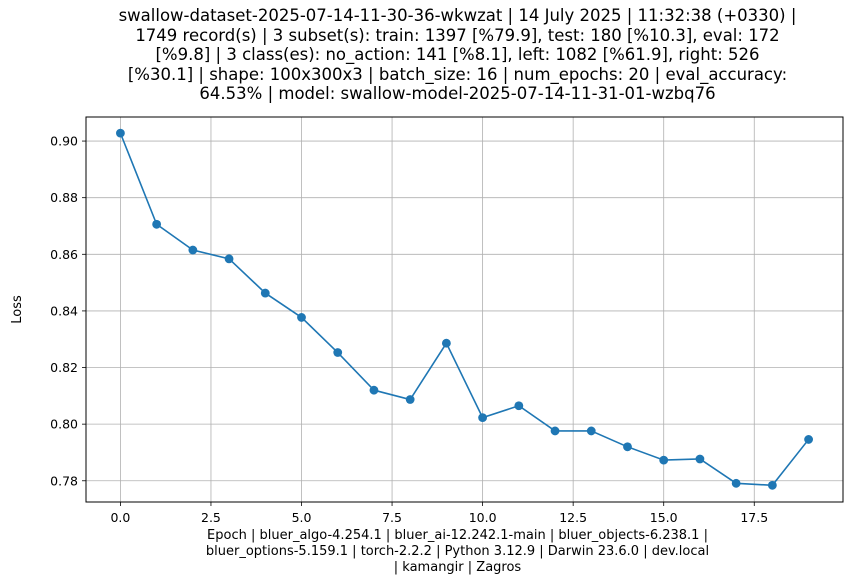 The image size is (855, 588). Describe the element at coordinates (664, 517) in the screenshot. I see `x-tick-label: 15.0` at that location.